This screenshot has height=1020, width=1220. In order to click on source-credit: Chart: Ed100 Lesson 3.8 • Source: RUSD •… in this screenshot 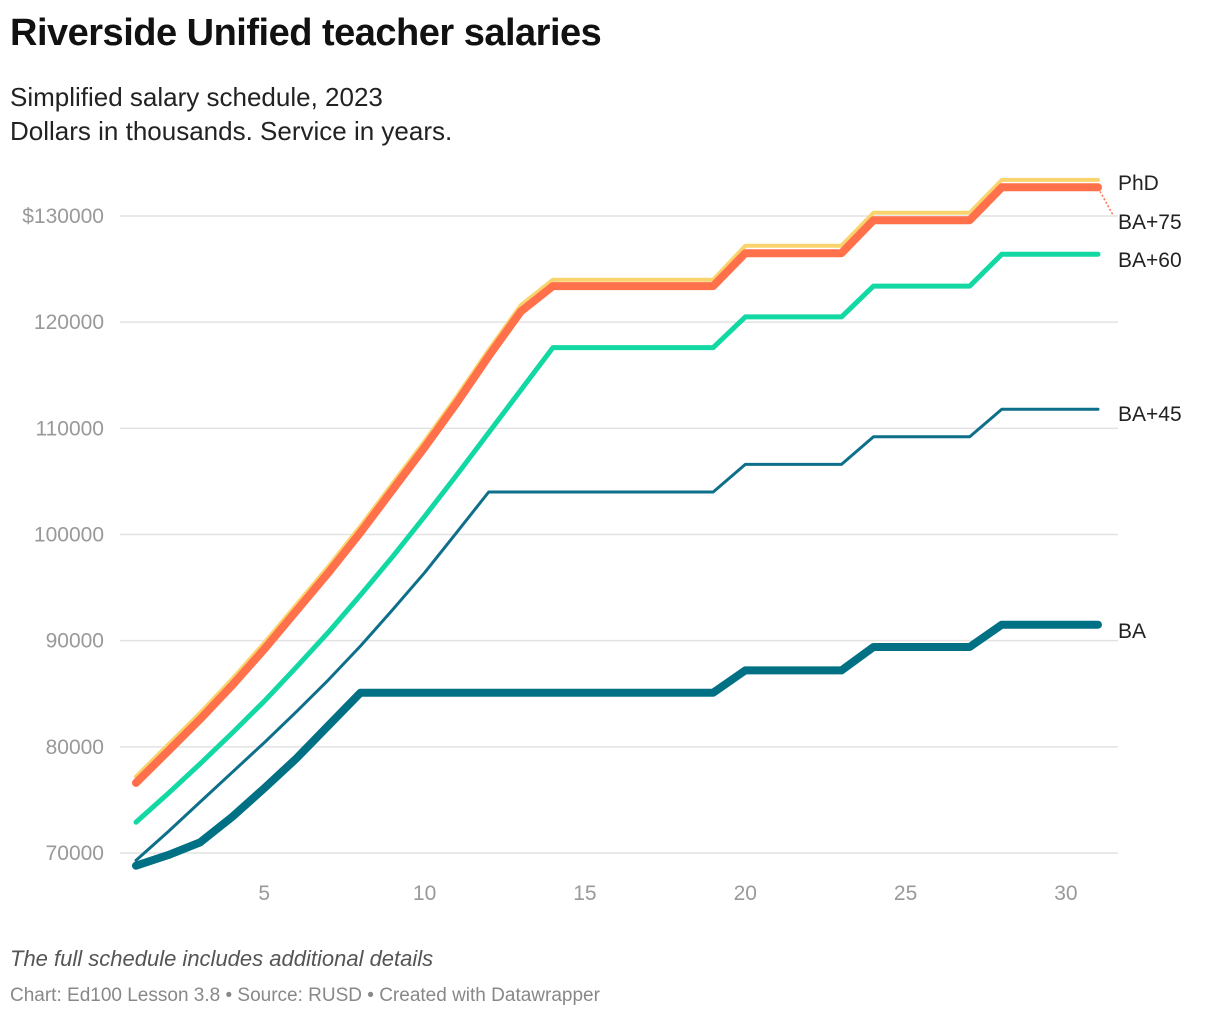, I will do `click(305, 995)`.